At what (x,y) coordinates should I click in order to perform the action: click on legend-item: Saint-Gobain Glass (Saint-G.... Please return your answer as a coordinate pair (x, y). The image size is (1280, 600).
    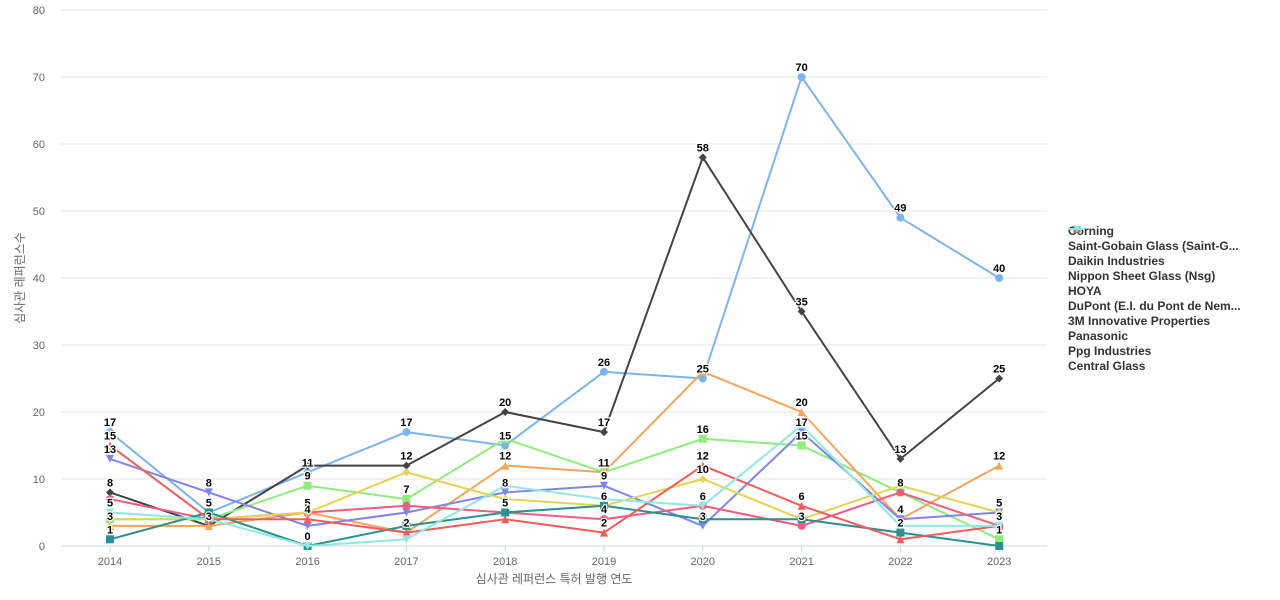
    Looking at the image, I should click on (1173, 239).